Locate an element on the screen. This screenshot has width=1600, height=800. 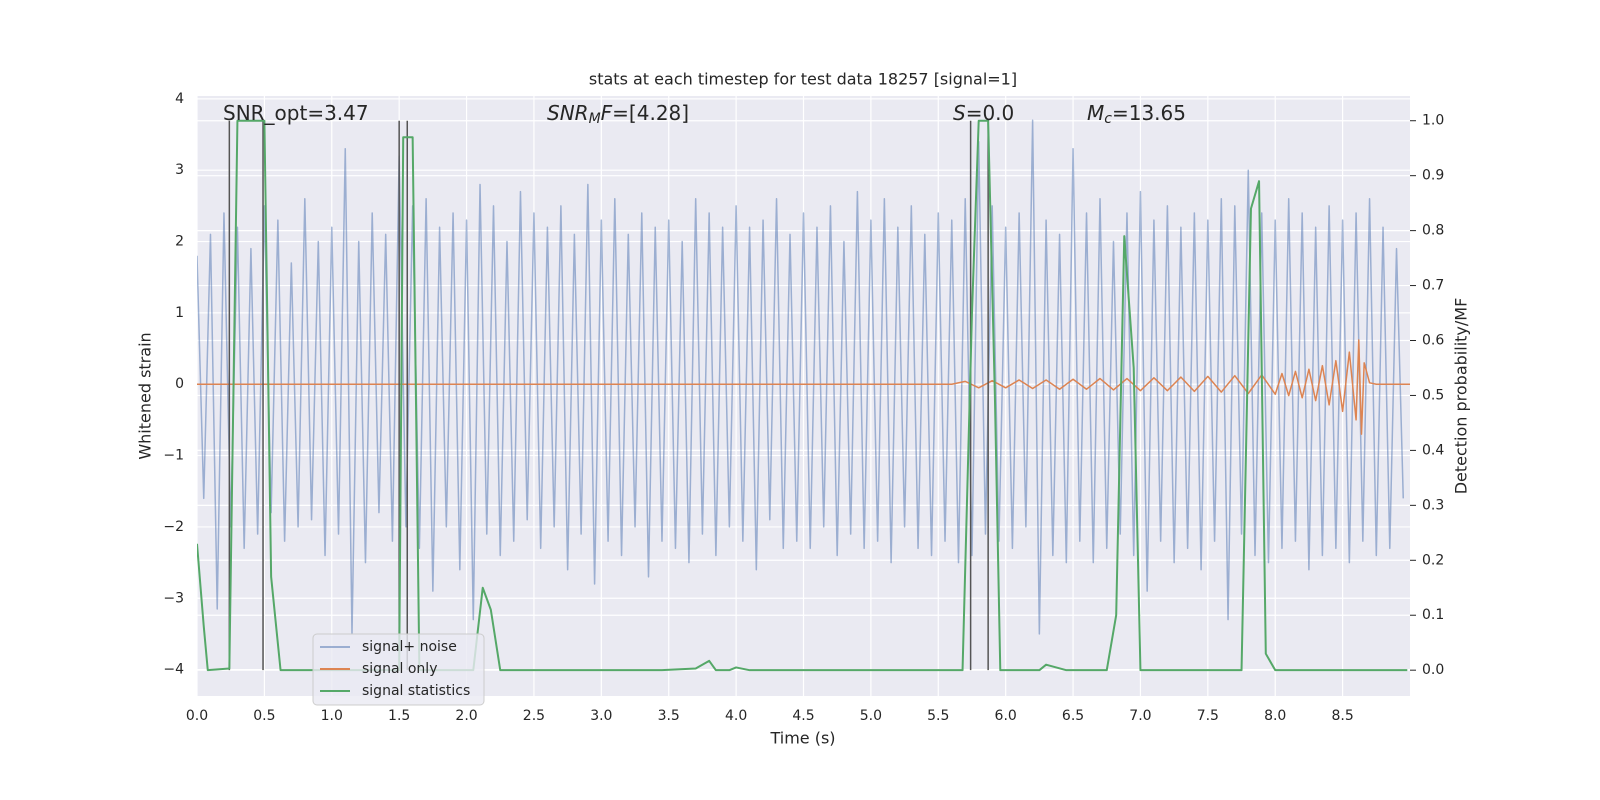
legend-label: signal only is located at coordinates (399, 669).